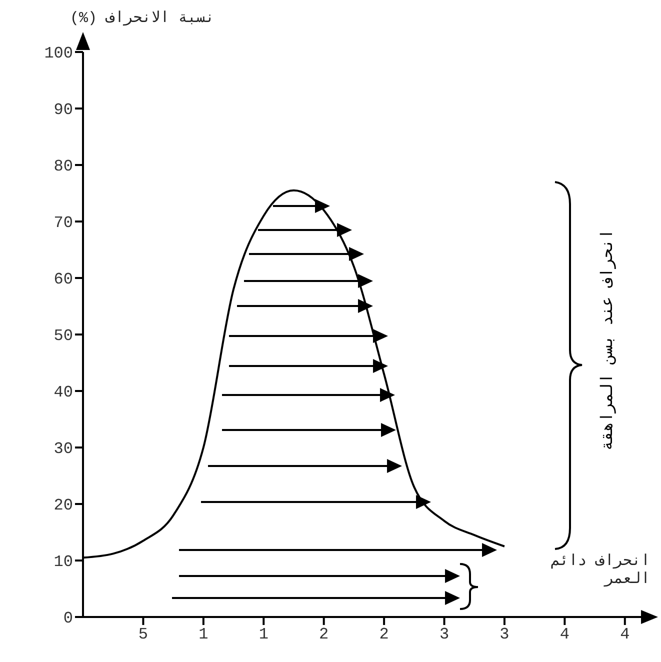 The height and width of the screenshot is (662, 661). Describe the element at coordinates (63, 167) in the screenshot. I see `y-tick-label: 80` at that location.